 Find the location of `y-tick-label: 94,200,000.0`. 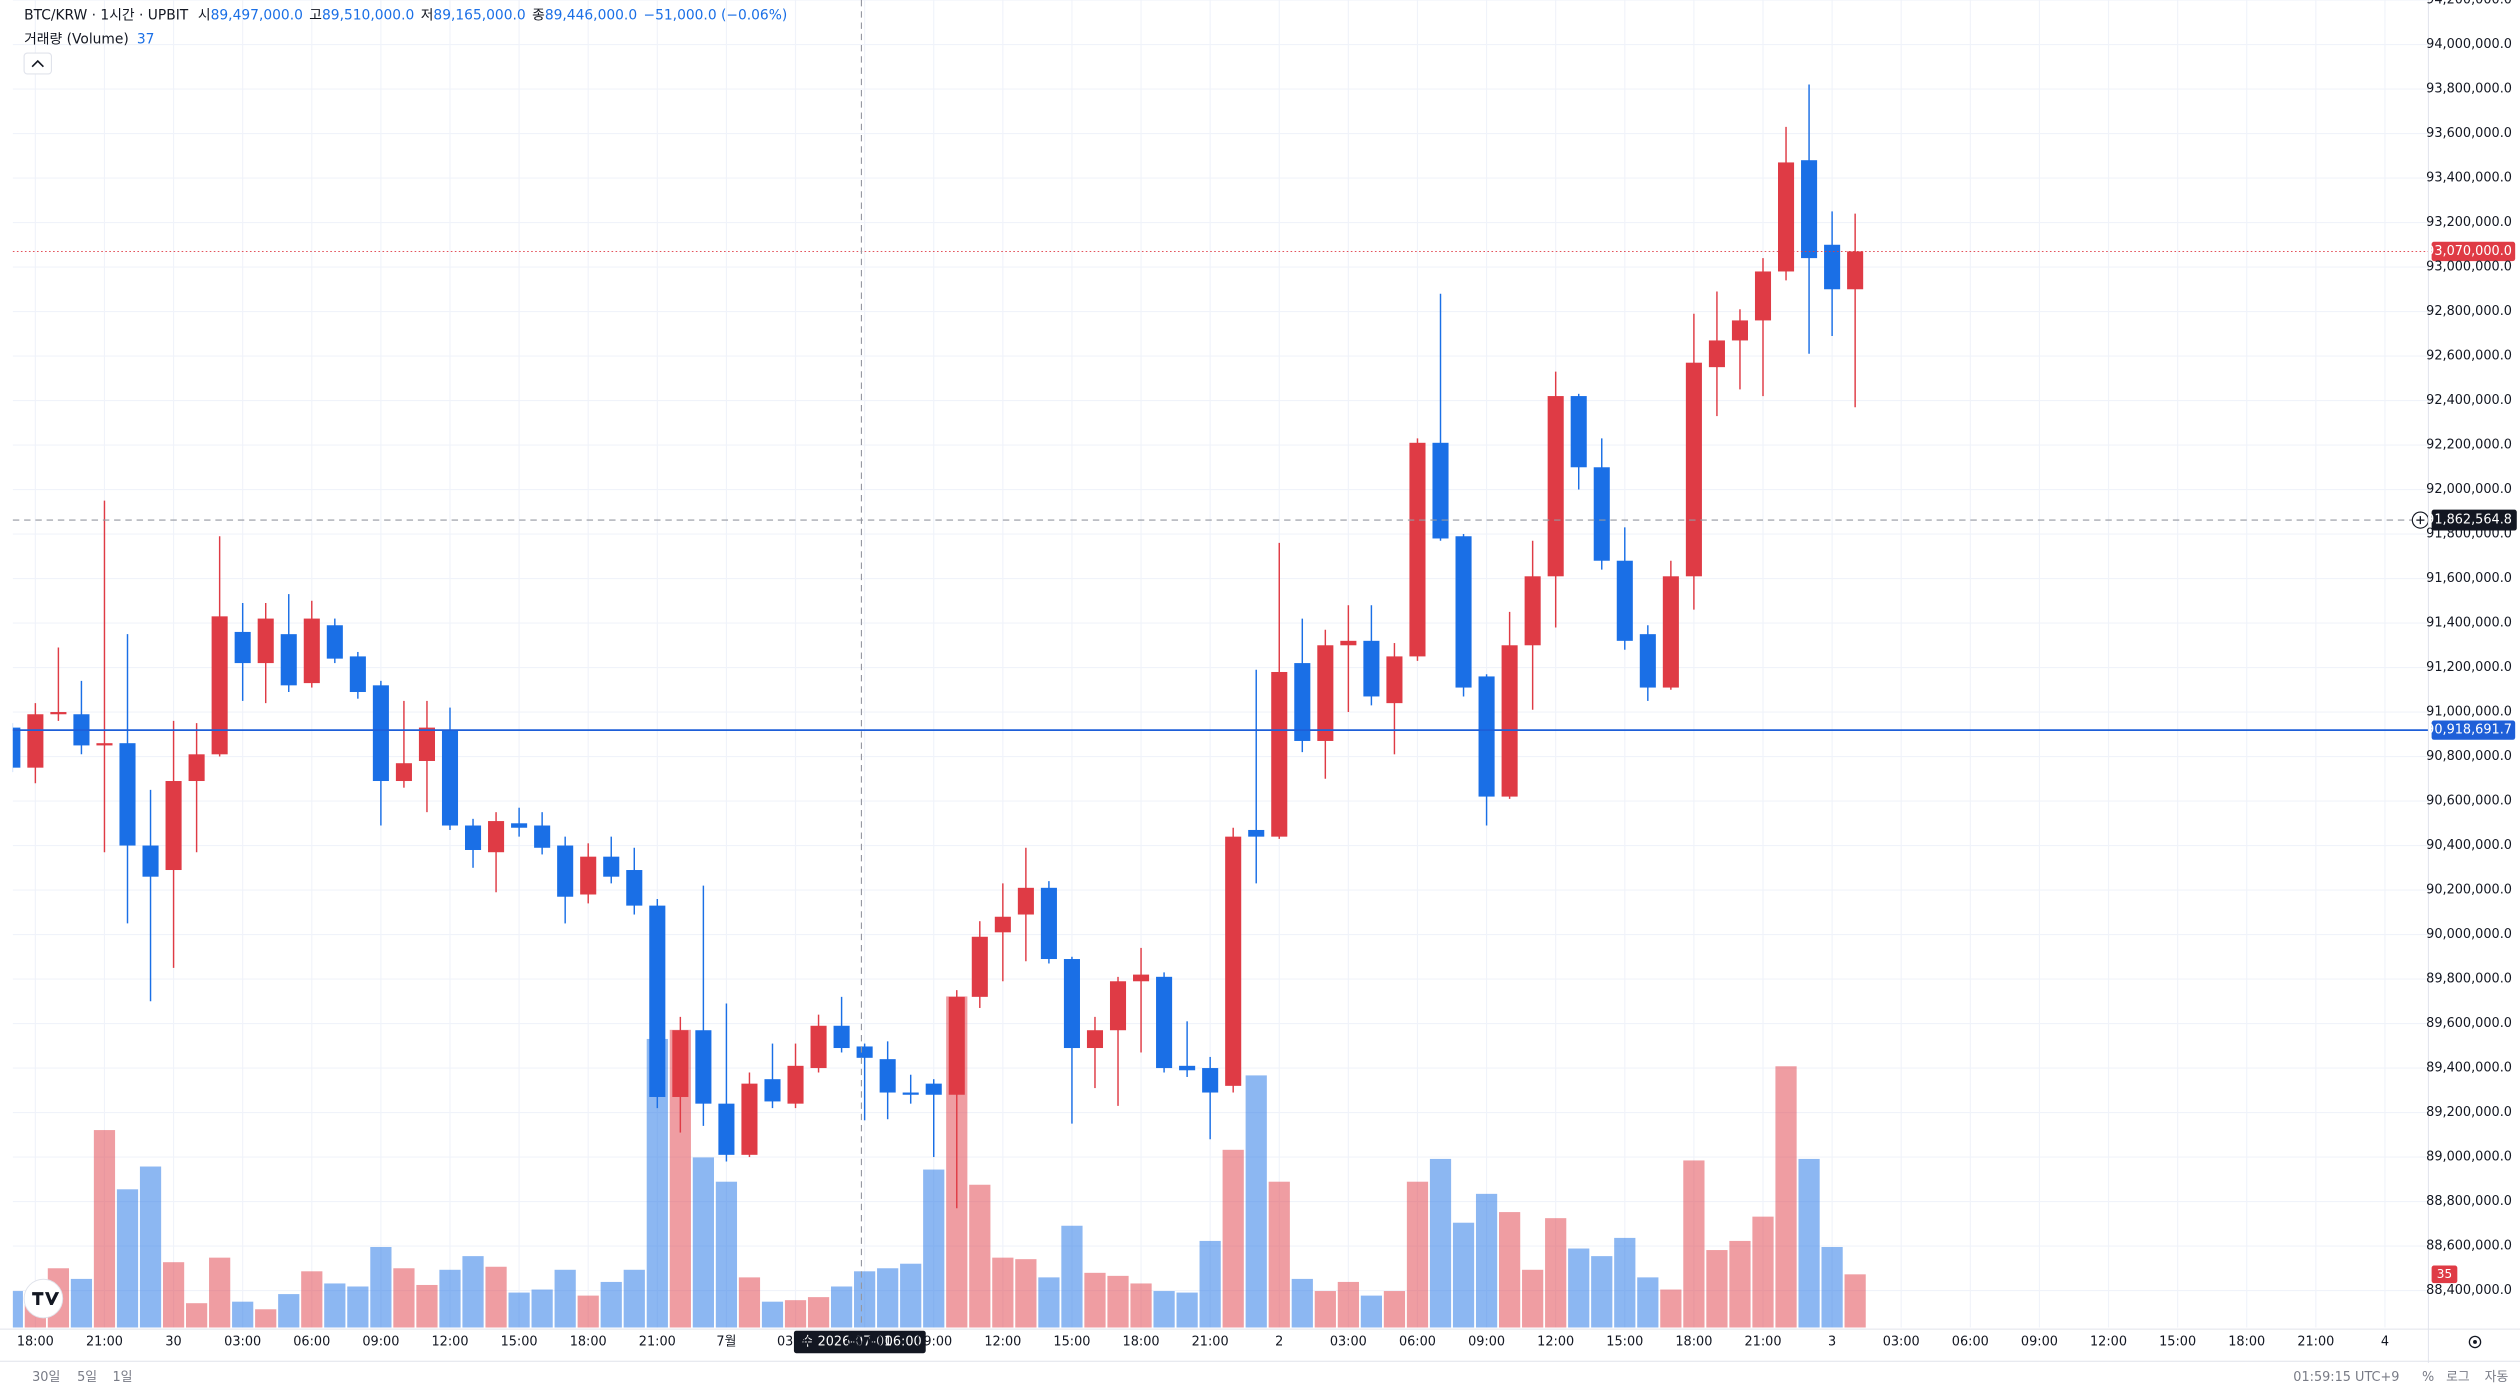

y-tick-label: 94,200,000.0 is located at coordinates (2469, 4).